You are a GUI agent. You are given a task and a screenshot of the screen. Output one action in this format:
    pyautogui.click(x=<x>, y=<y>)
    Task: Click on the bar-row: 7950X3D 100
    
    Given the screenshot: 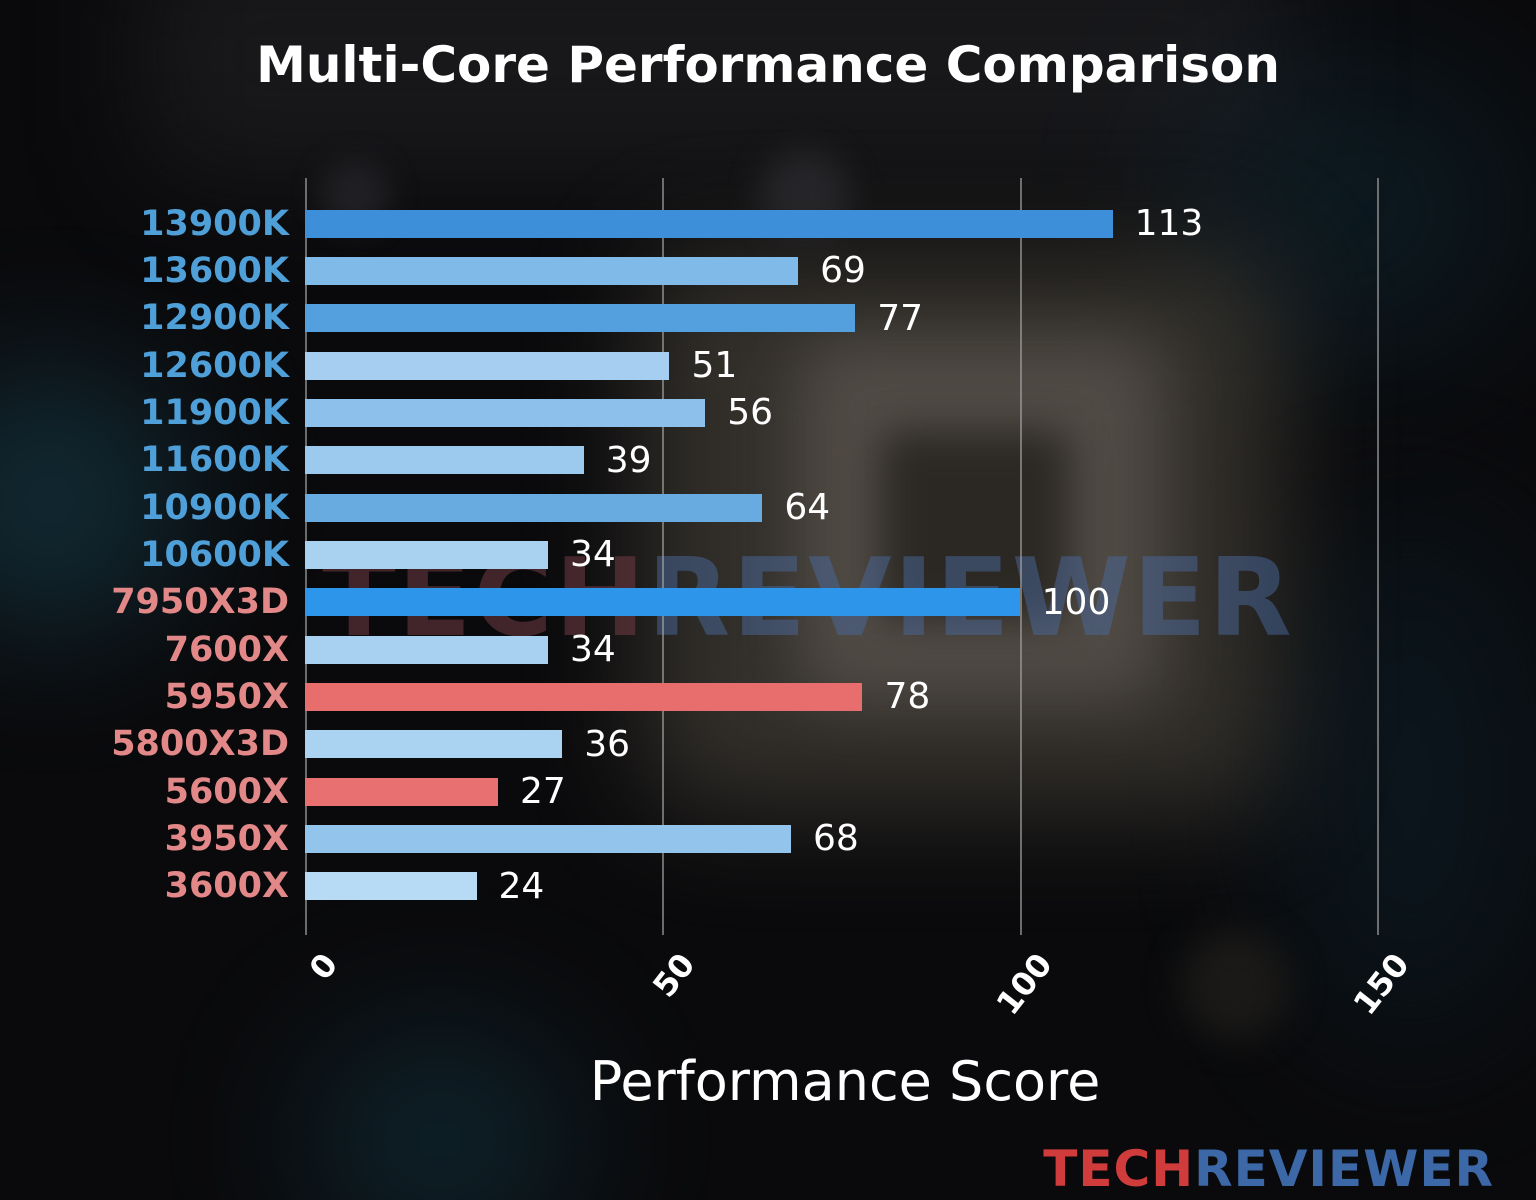 What is the action you would take?
    pyautogui.click(x=778, y=602)
    